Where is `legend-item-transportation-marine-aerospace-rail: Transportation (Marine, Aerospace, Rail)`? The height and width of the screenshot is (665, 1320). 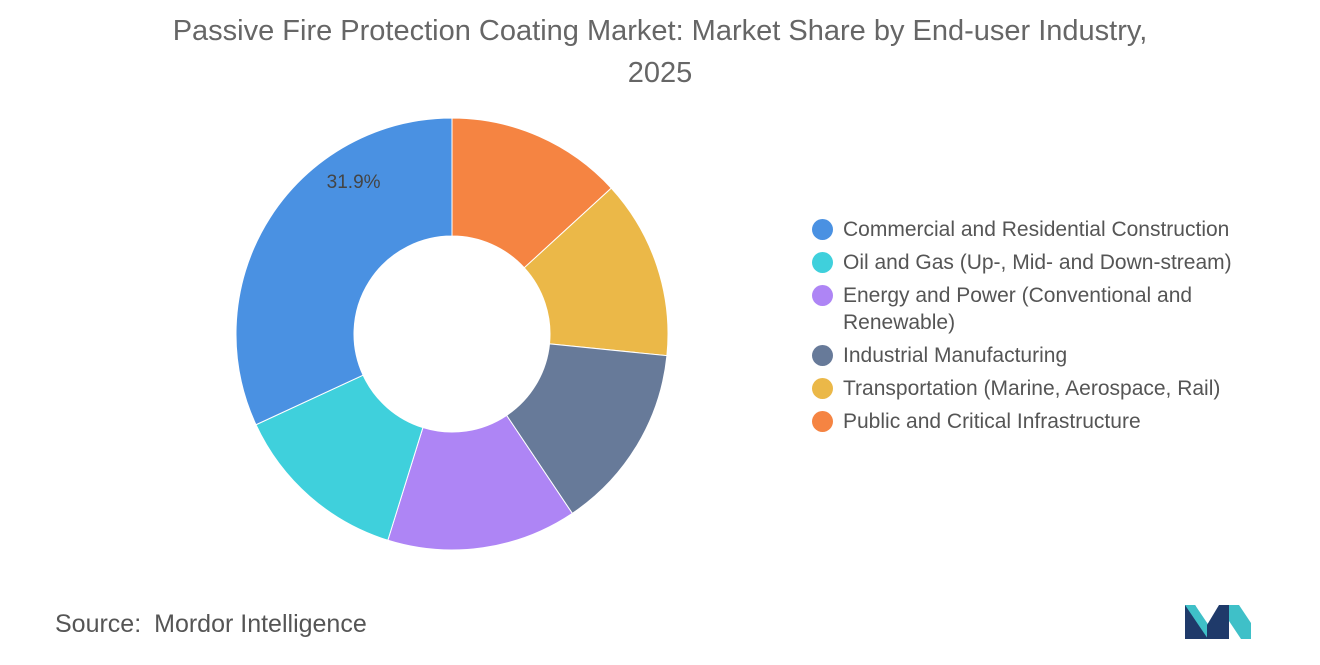
legend-item-transportation-marine-aerospace-rail: Transportation (Marine, Aerospace, Rail) is located at coordinates (1047, 388).